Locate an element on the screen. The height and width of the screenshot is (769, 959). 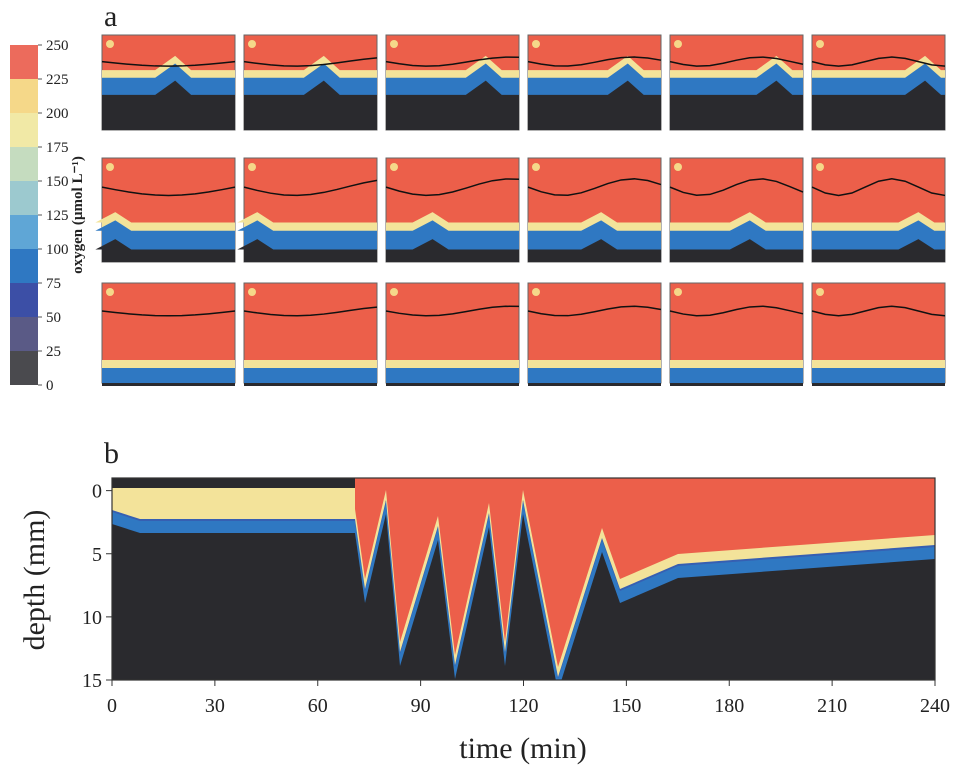
colorbar-tick-label: 200 is located at coordinates (57, 114).